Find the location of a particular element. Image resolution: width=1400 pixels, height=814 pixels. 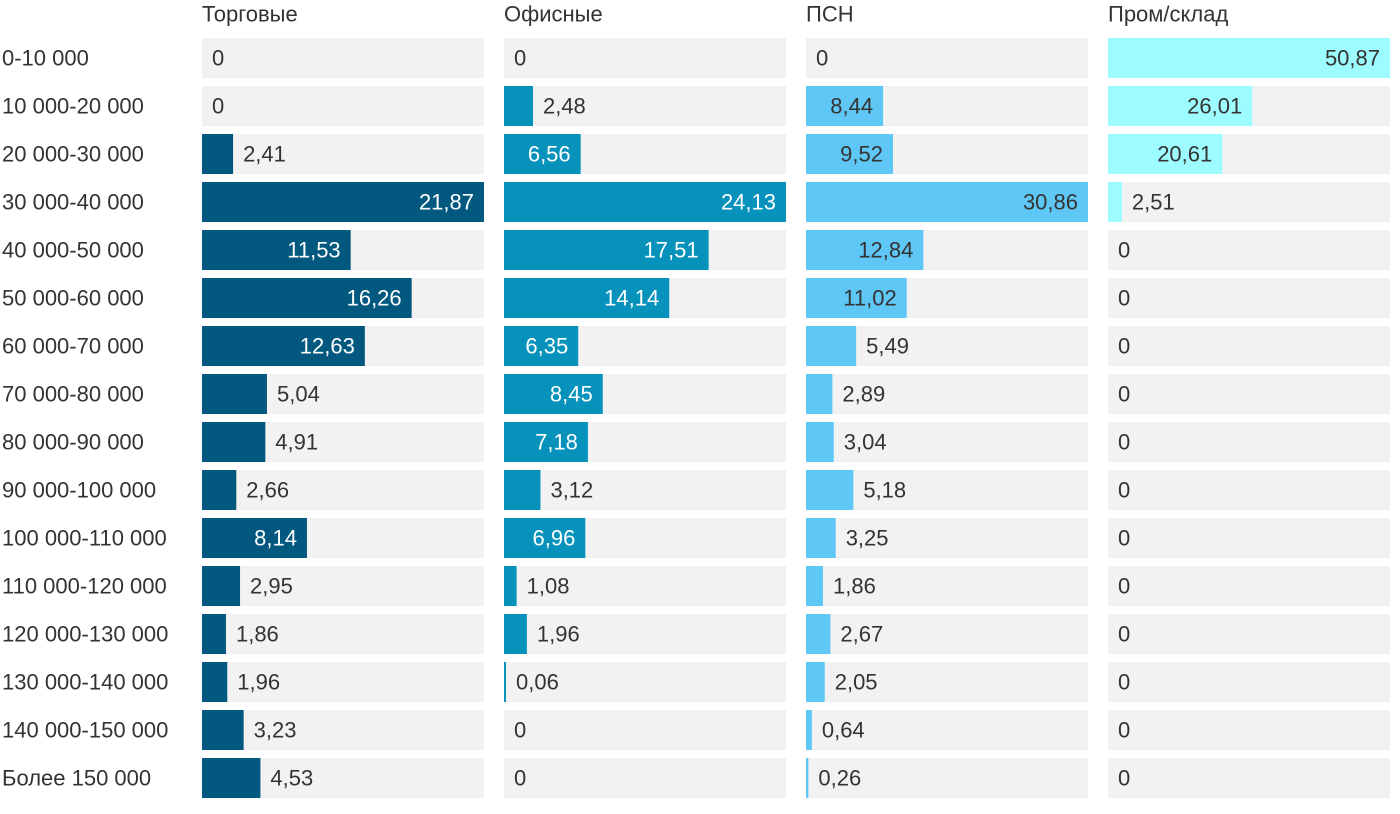

data-label: 1,86 is located at coordinates (854, 586).